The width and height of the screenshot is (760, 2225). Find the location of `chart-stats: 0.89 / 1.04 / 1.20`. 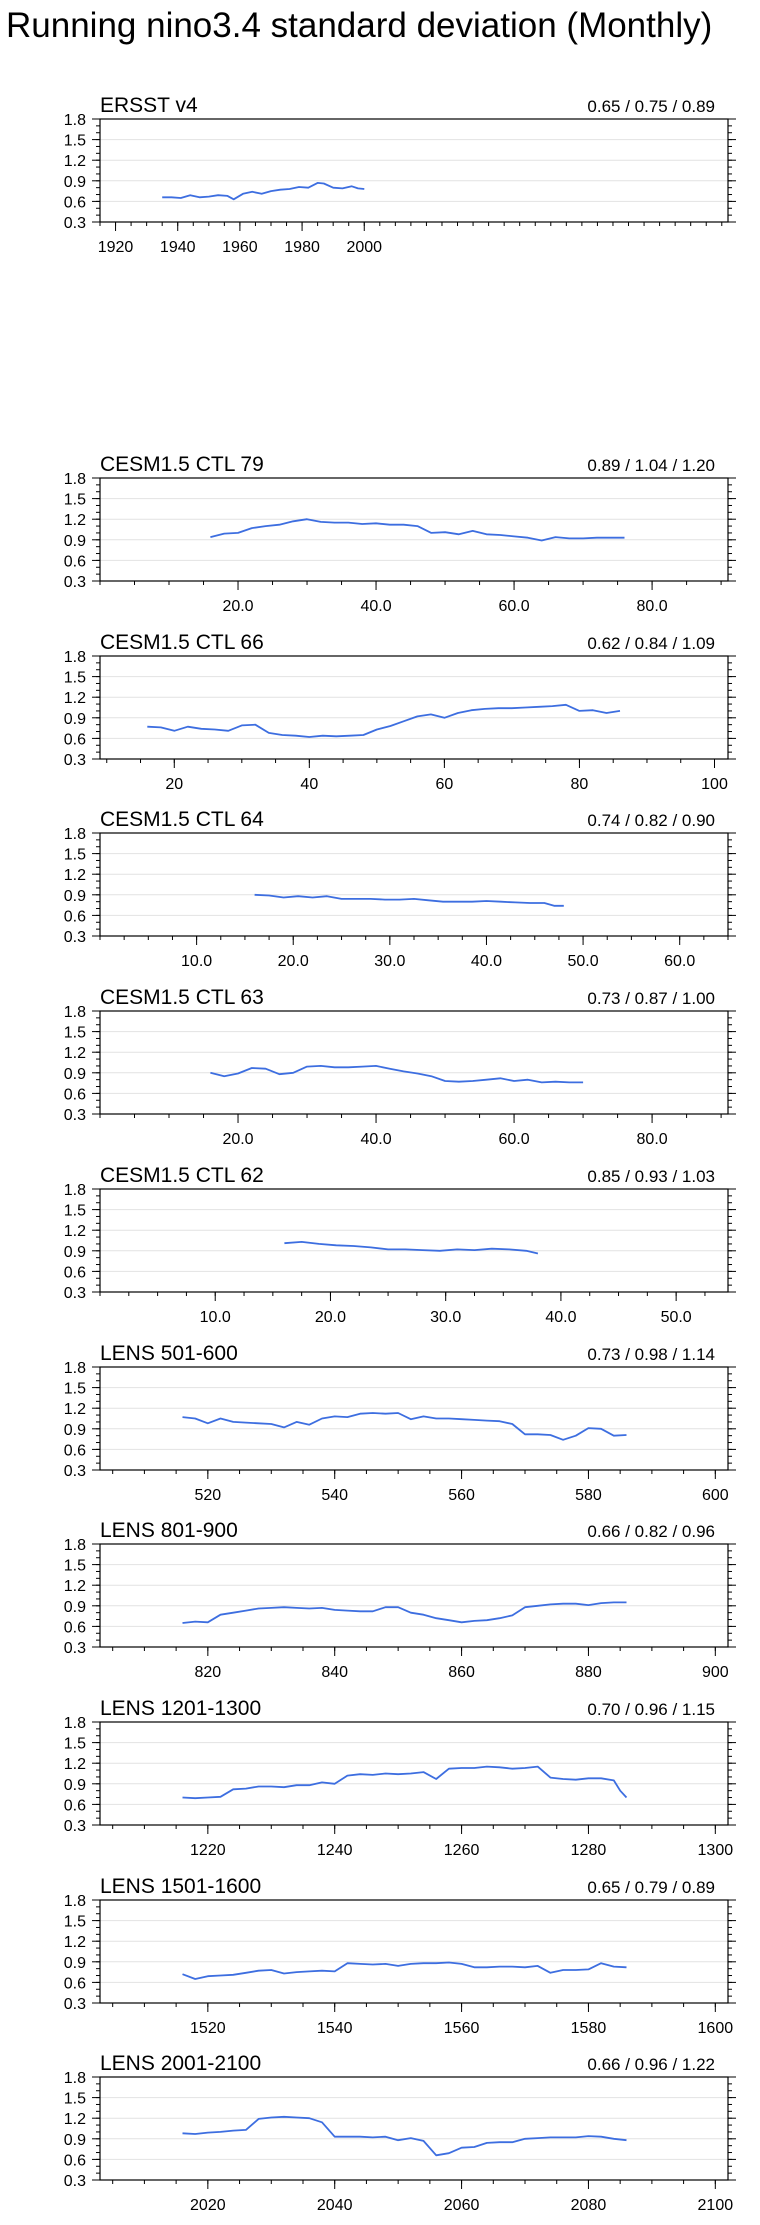

chart-stats: 0.89 / 1.04 / 1.20 is located at coordinates (651, 465).